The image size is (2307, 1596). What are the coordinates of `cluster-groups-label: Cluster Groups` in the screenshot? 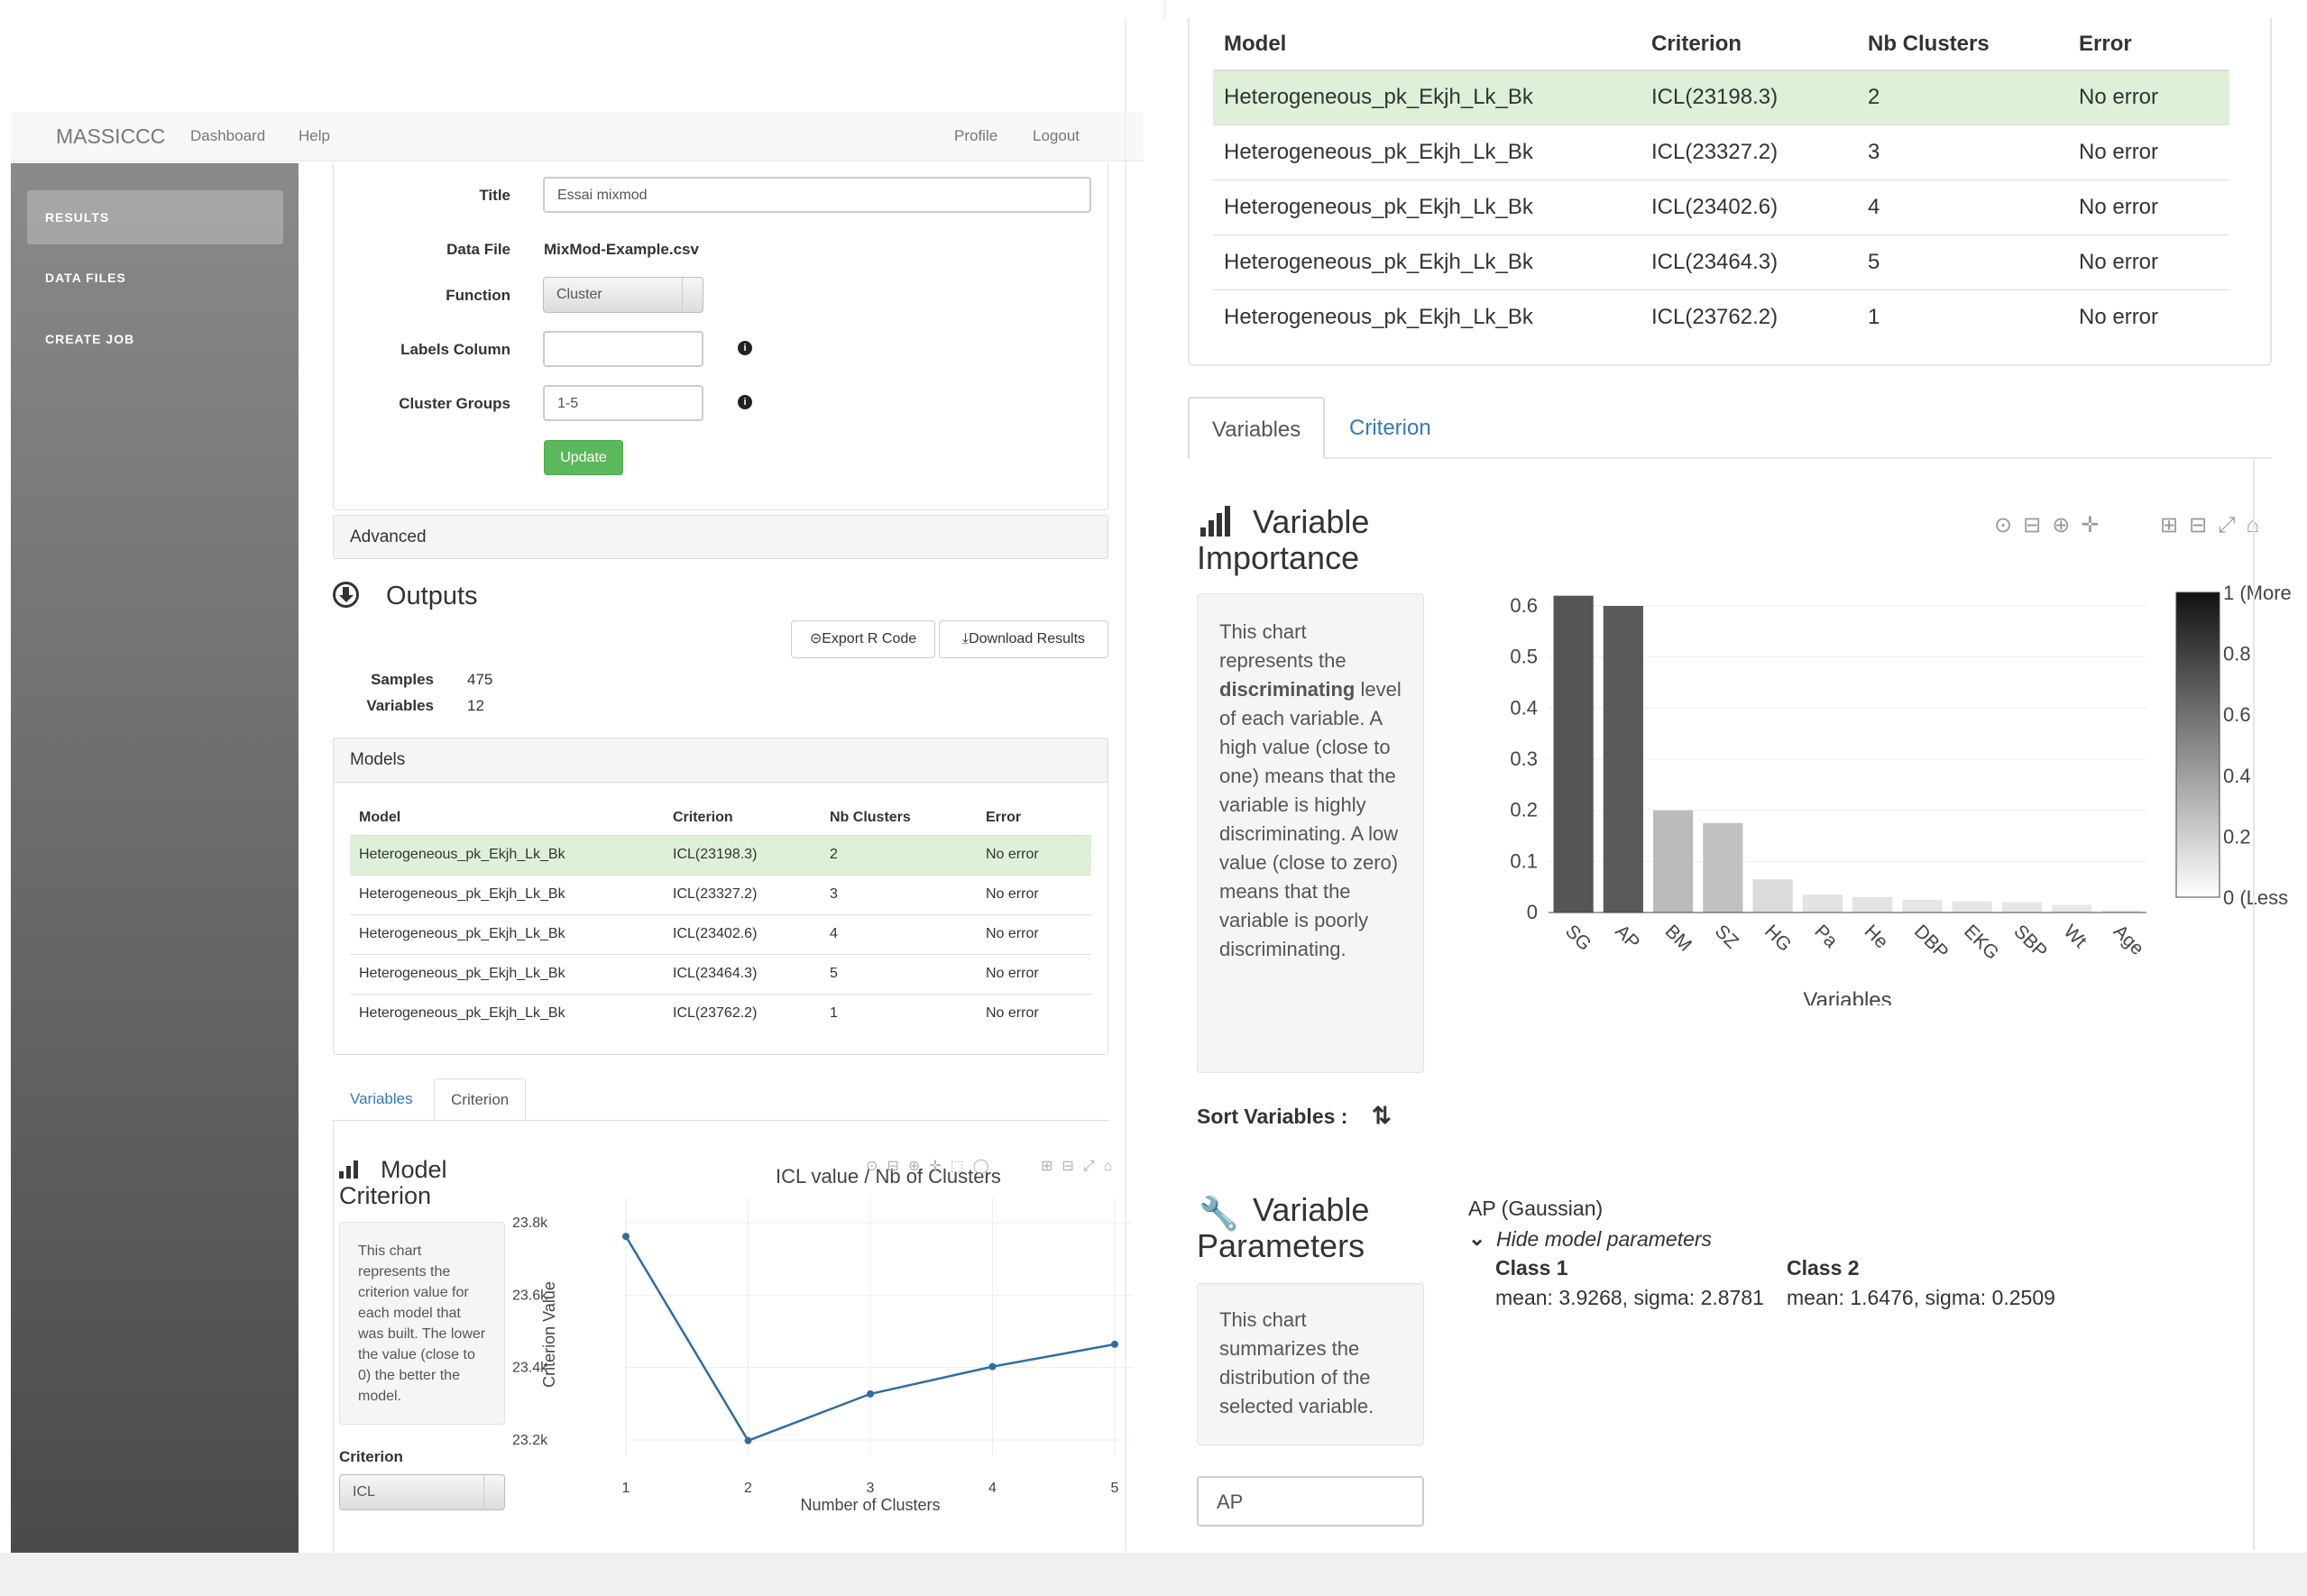 It's located at (454, 403).